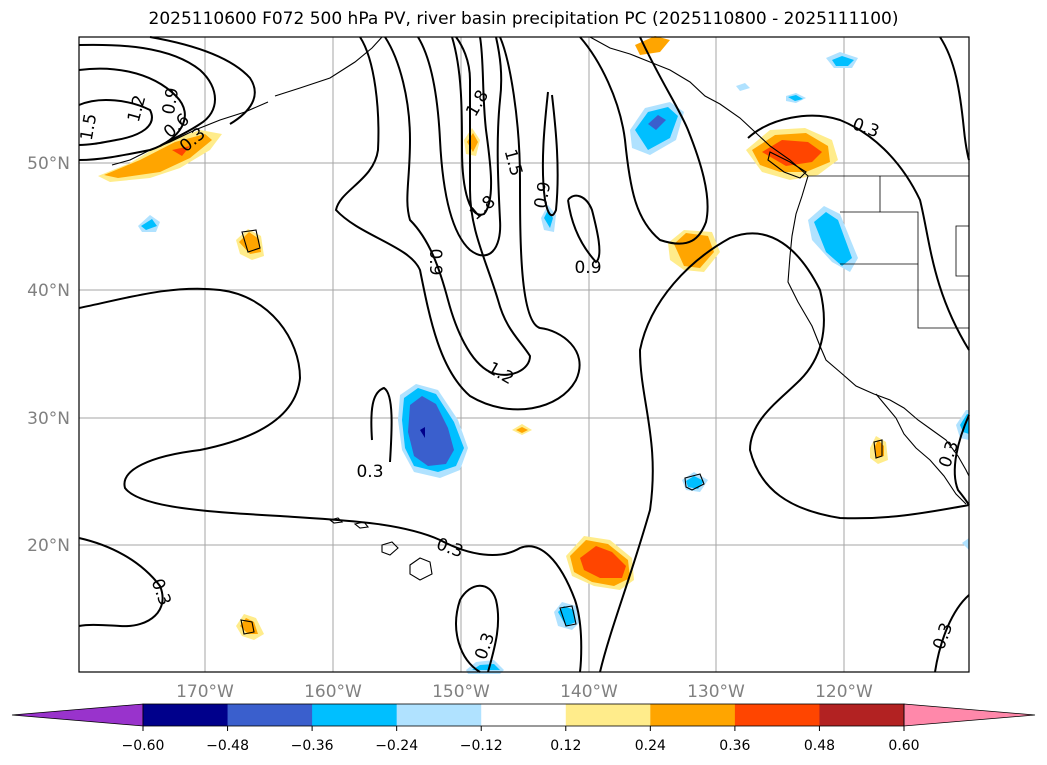  Describe the element at coordinates (143, 746) in the screenshot. I see `colorbar-tick-label: −0.60` at that location.